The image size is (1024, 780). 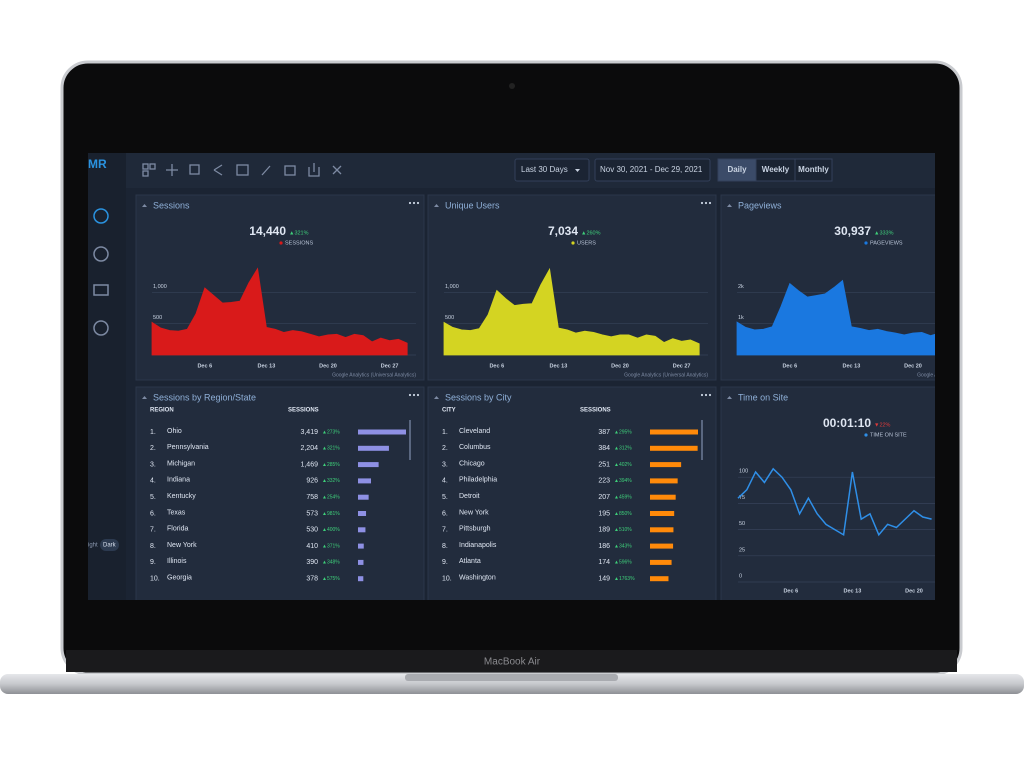 What do you see at coordinates (623, 563) in the screenshot?
I see `row-change: ▲596%` at bounding box center [623, 563].